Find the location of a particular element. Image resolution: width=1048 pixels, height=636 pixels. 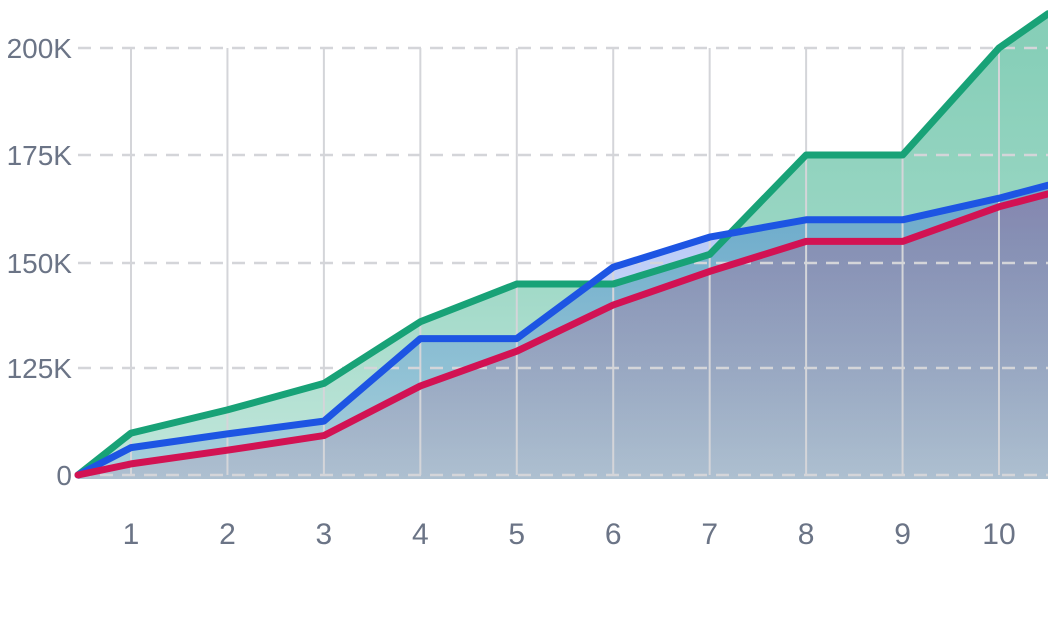

x-axis-tick-label: 6 is located at coordinates (613, 534).